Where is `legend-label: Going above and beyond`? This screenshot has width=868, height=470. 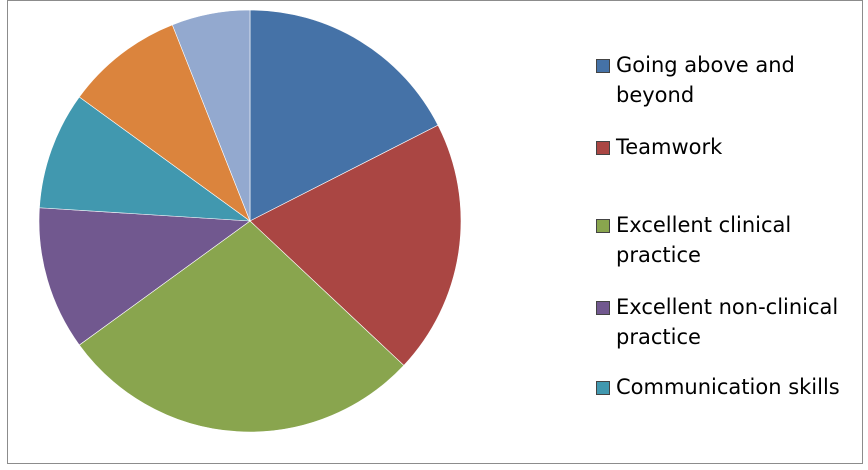
legend-label: Going above and beyond is located at coordinates (705, 80).